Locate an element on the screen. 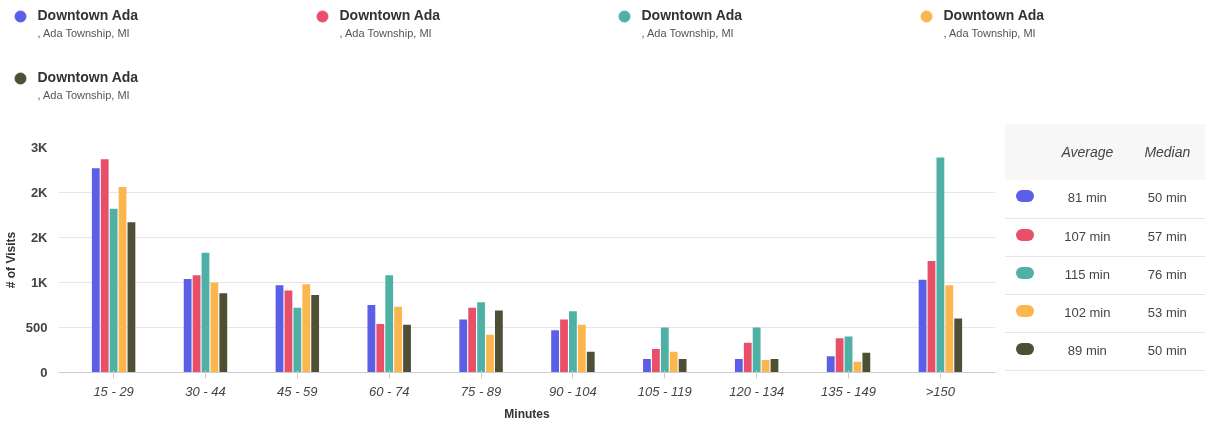 The height and width of the screenshot is (423, 1223). text: 76 min is located at coordinates (1167, 275).